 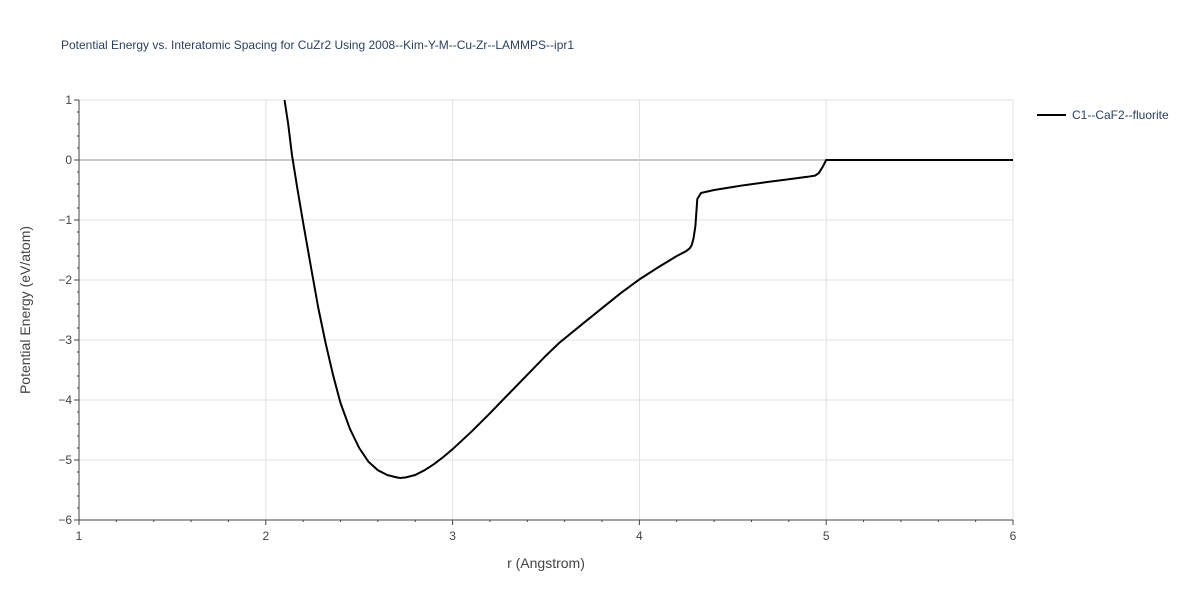 I want to click on y-tick-label: −6, so click(x=65, y=520).